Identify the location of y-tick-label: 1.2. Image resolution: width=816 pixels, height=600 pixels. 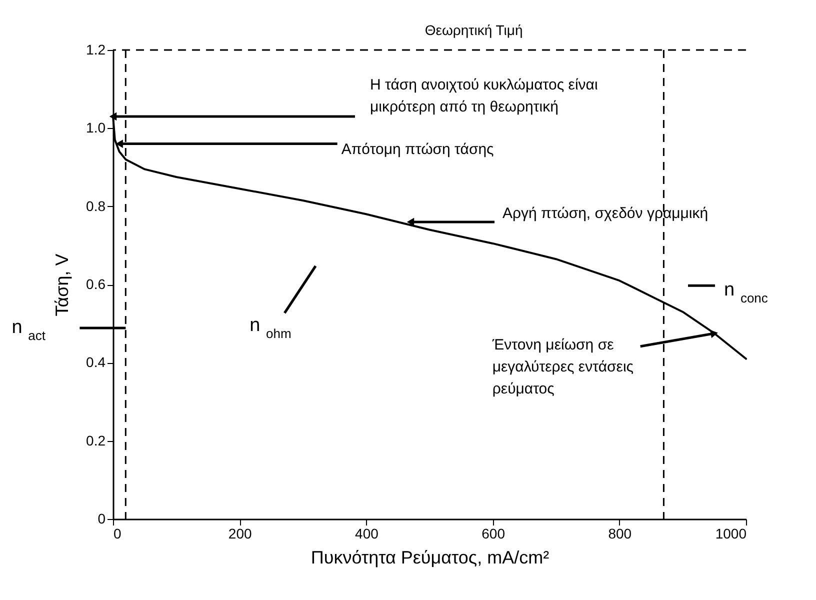
(96, 50).